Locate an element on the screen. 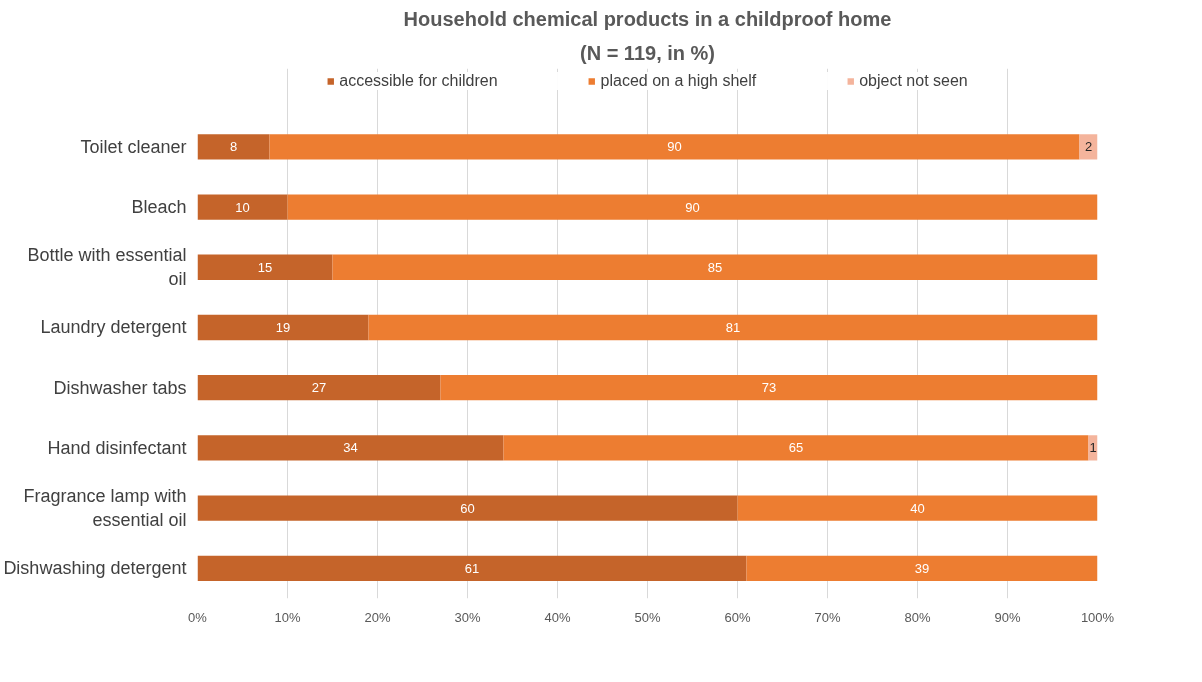  x-tick-label: 60% is located at coordinates (737, 617).